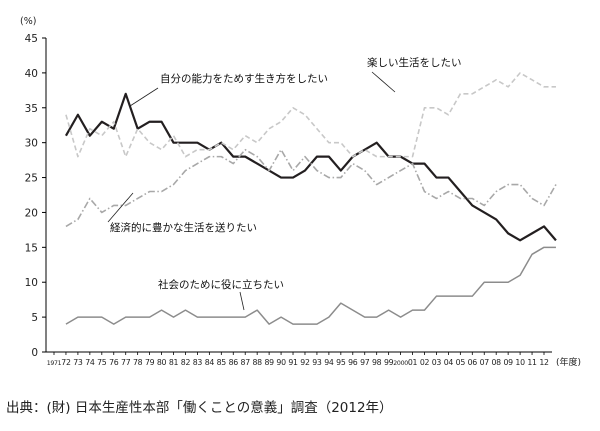  I want to click on x-tick-label: 75, so click(102, 362).